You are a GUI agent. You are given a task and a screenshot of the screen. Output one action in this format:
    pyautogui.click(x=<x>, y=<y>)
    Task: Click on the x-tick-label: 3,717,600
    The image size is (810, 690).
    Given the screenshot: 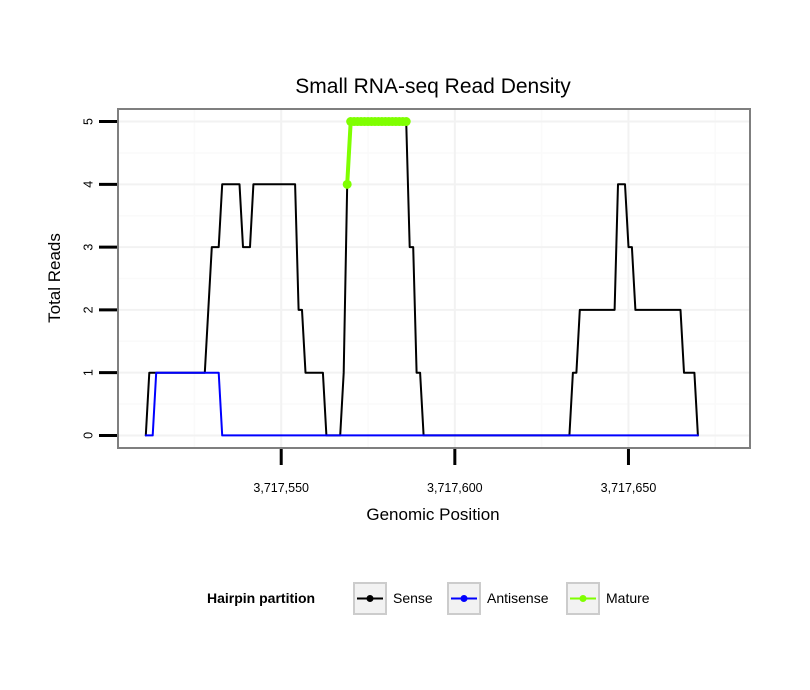 What is the action you would take?
    pyautogui.click(x=455, y=488)
    